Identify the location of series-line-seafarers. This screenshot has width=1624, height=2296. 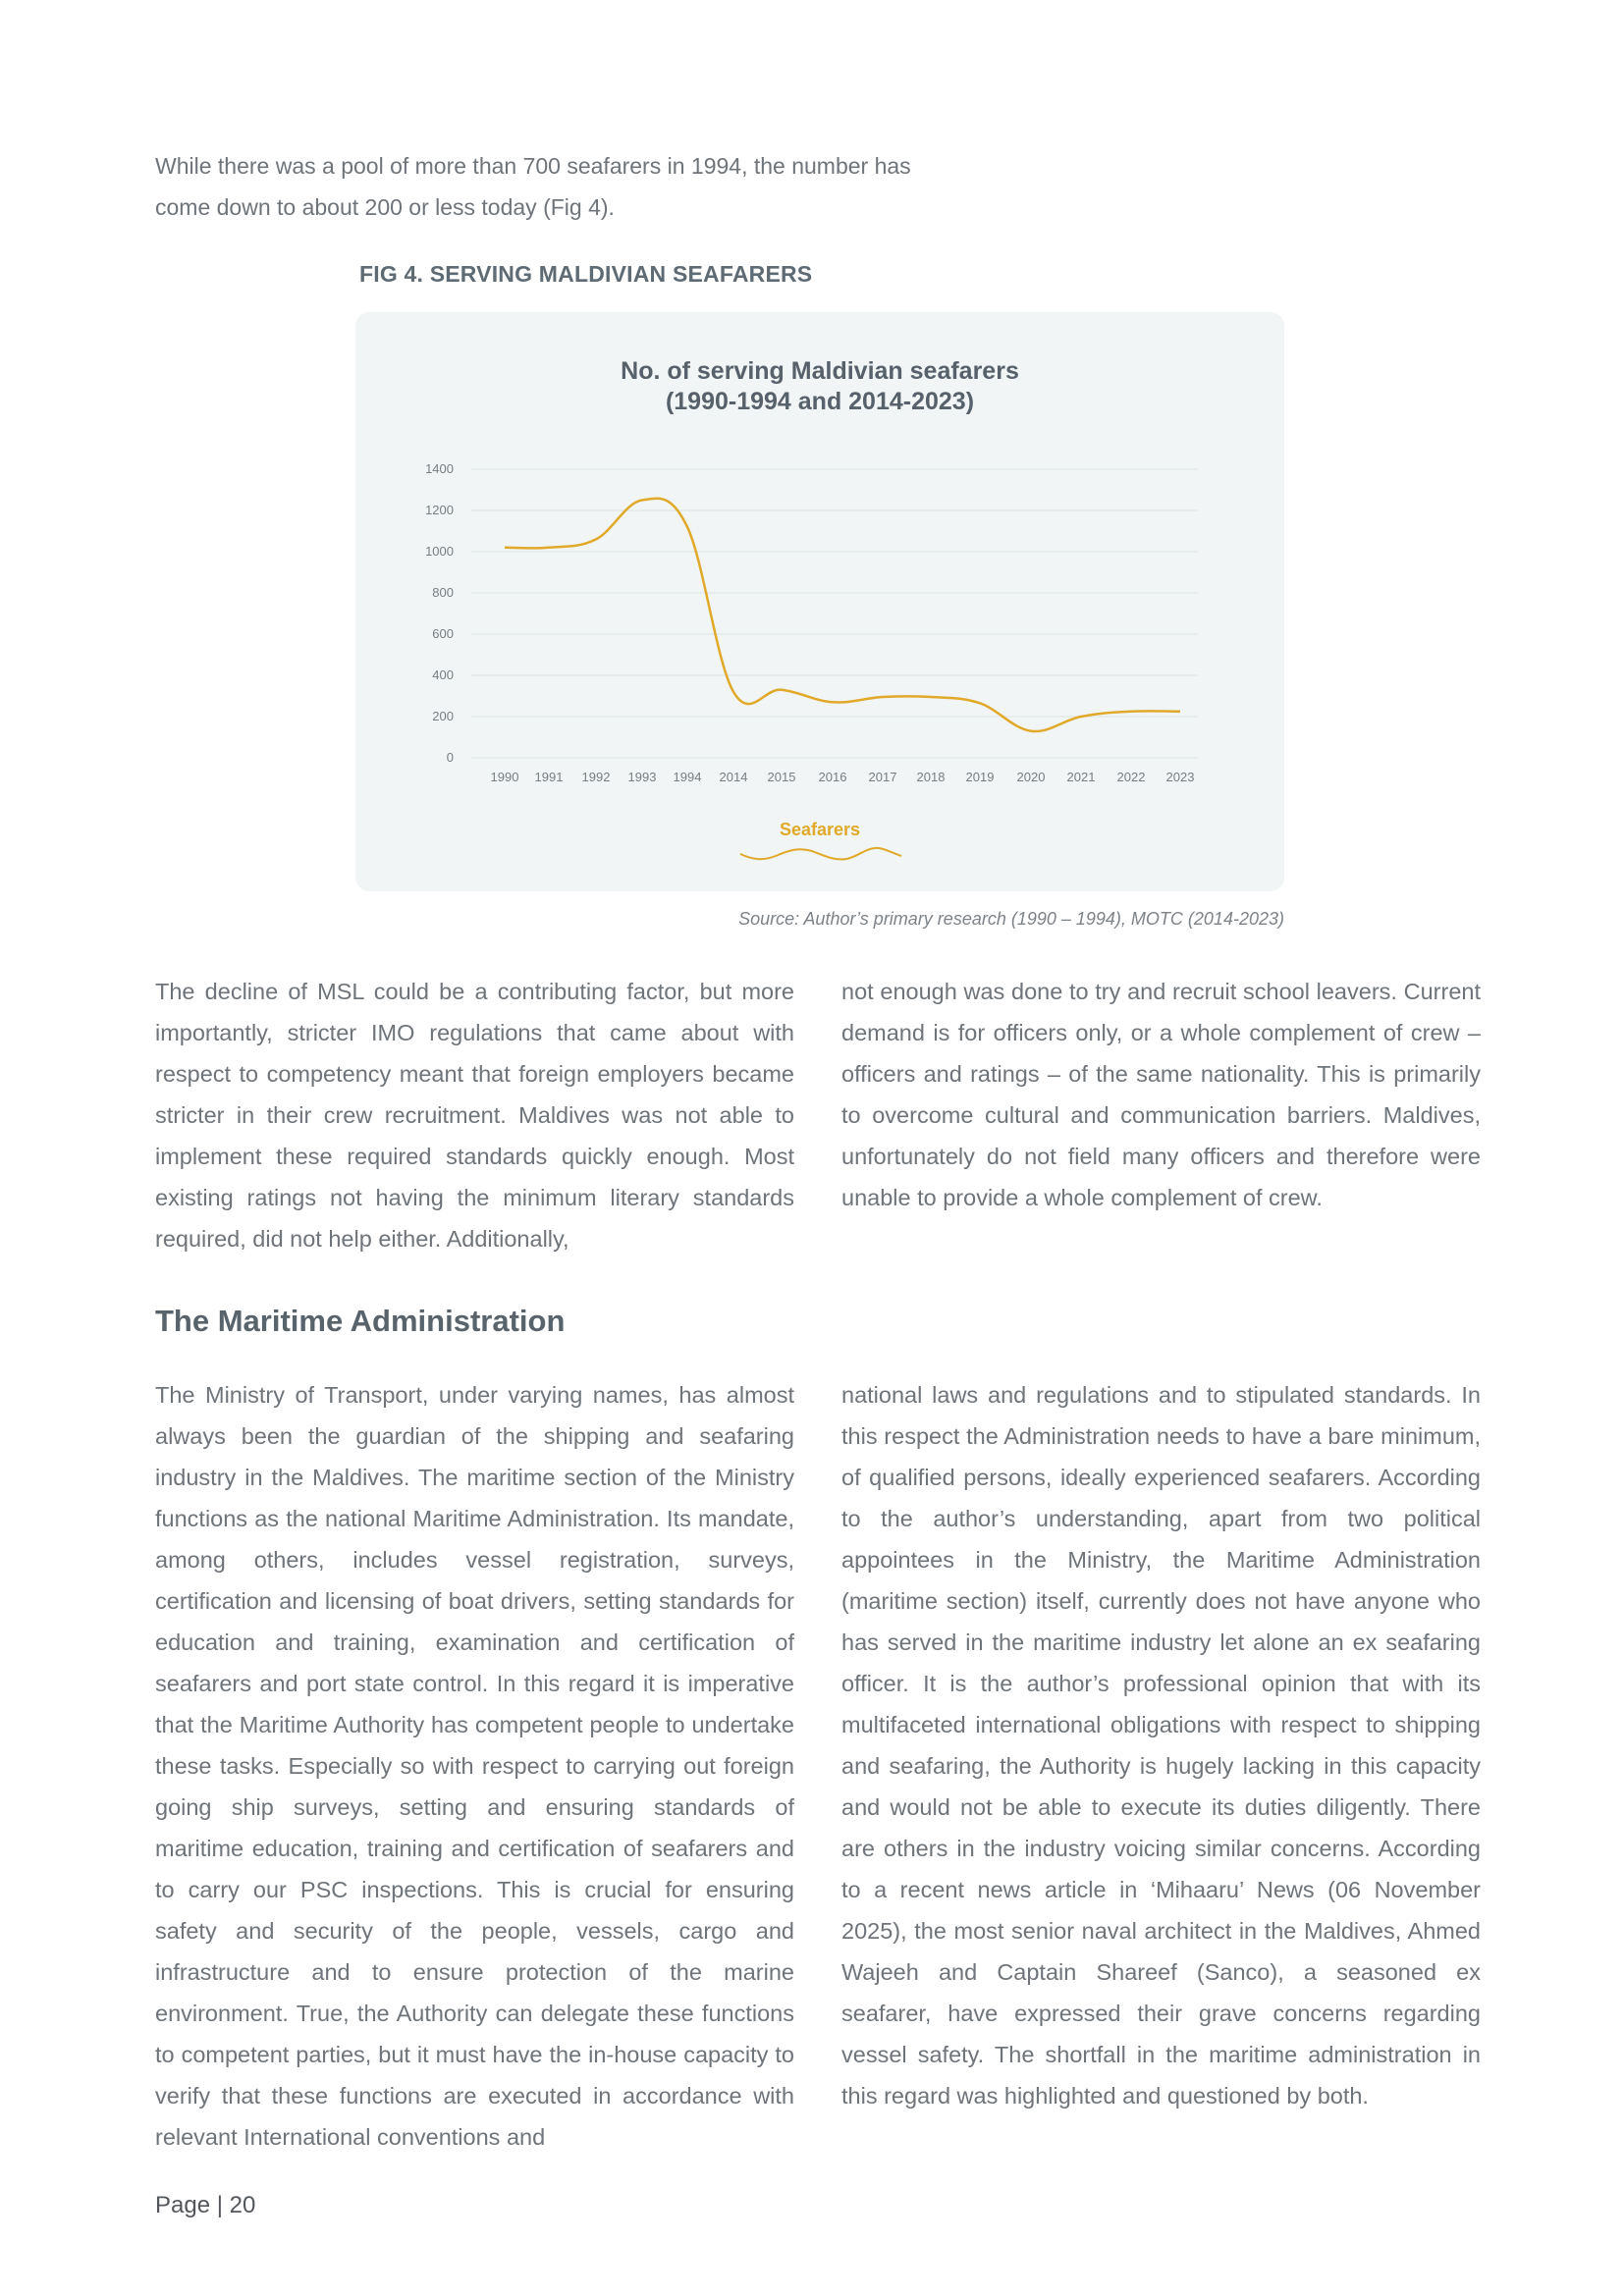
(842, 615).